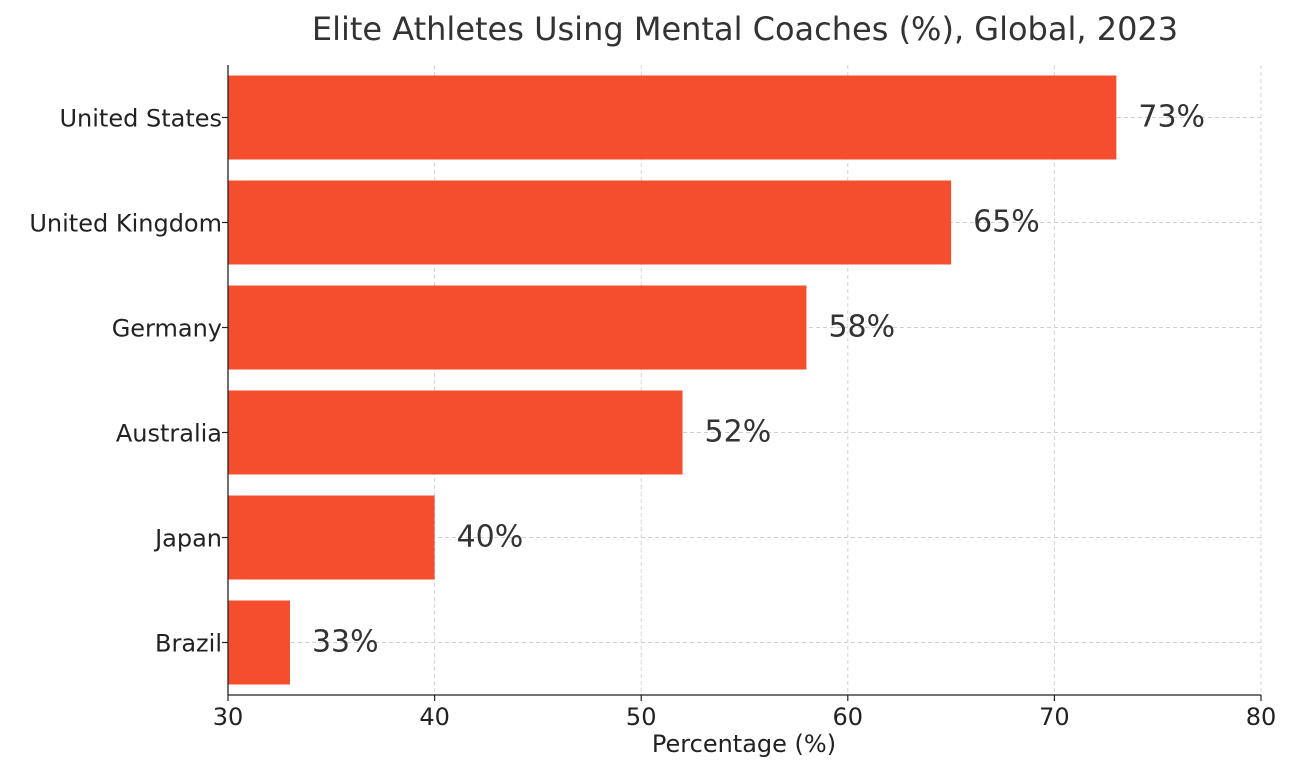 The image size is (1292, 774). Describe the element at coordinates (1054, 717) in the screenshot. I see `x-tick-label: 70` at that location.